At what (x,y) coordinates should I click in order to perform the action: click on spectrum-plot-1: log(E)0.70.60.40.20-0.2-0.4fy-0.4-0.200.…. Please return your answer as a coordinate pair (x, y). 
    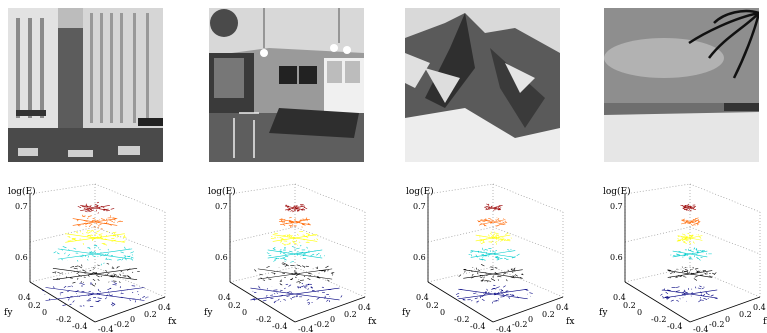
    Looking at the image, I should click on (90, 258).